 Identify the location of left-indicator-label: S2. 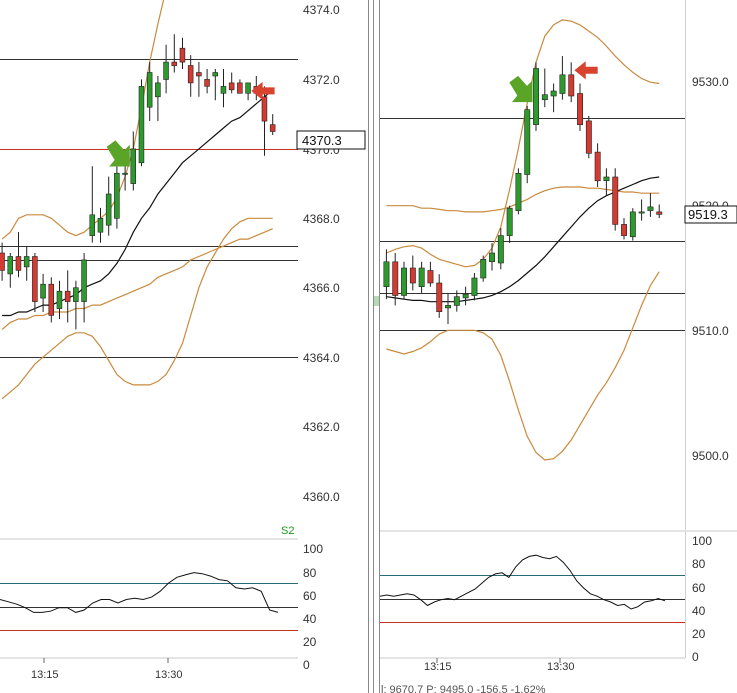
(287, 531).